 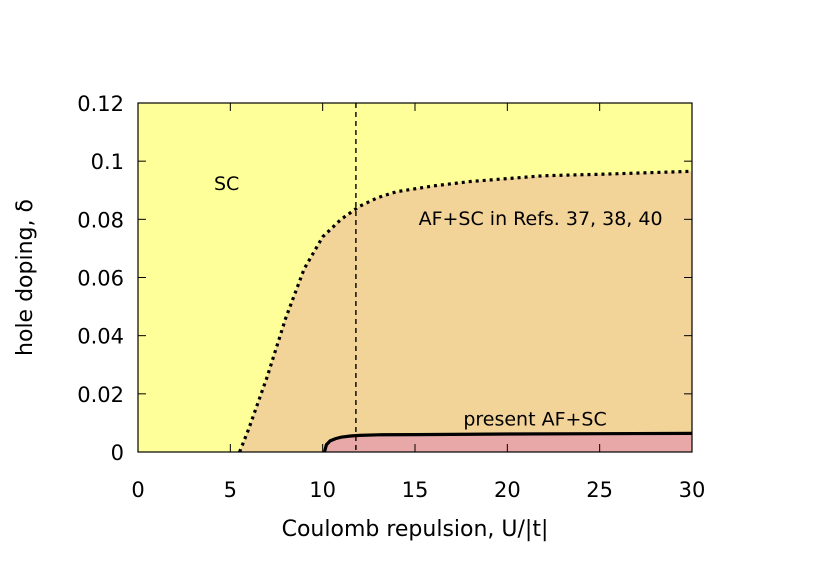 I want to click on y-axis-label: hole doping, δ, so click(x=25, y=277).